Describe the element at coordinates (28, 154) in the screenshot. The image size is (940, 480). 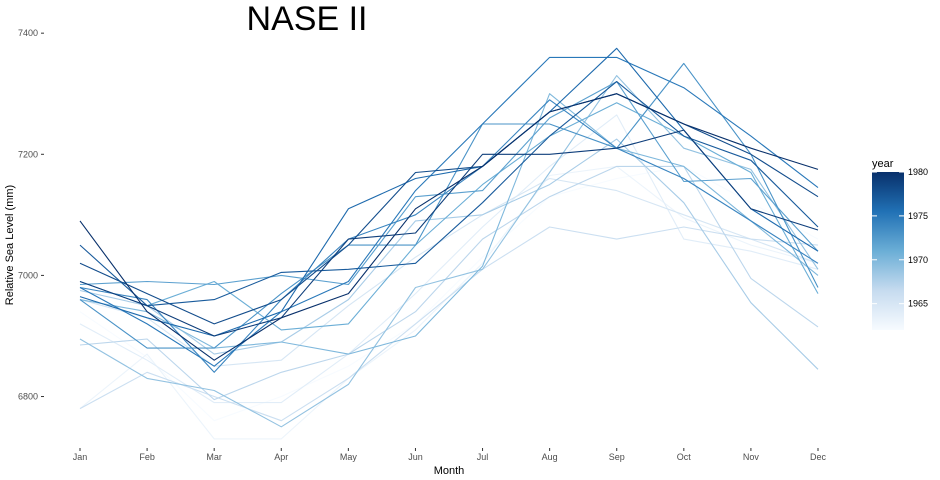
I see `y-tick-label: 7200` at that location.